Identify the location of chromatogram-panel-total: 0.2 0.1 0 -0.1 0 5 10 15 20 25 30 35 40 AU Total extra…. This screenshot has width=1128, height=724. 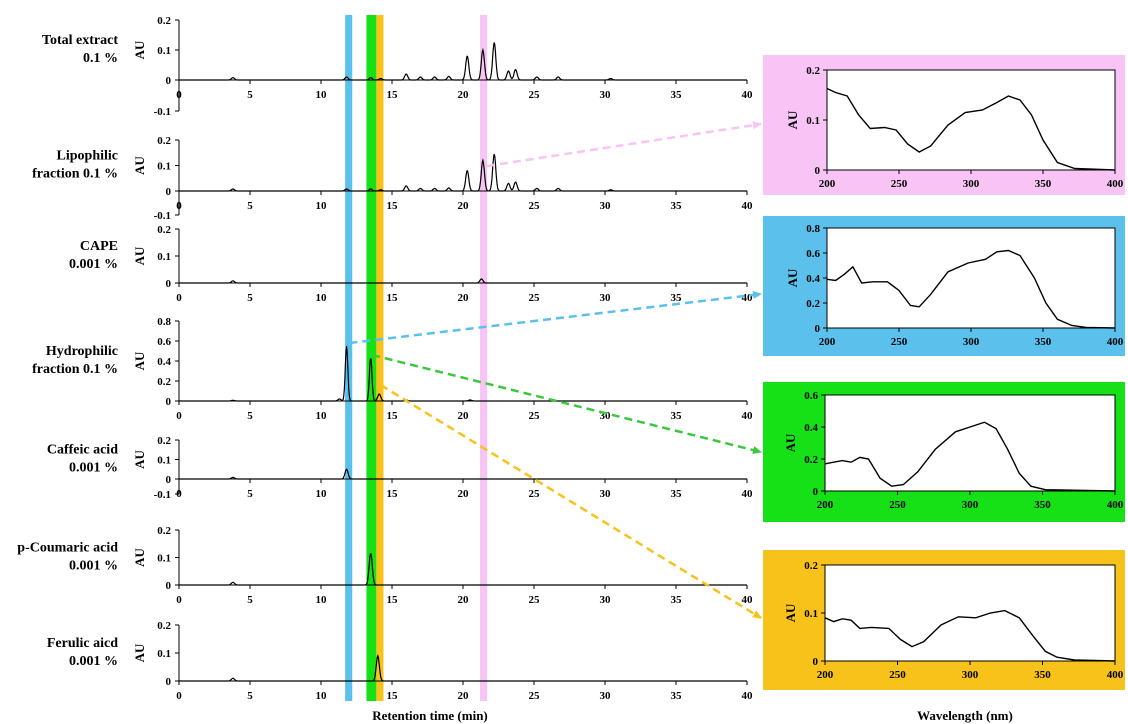
(397, 66).